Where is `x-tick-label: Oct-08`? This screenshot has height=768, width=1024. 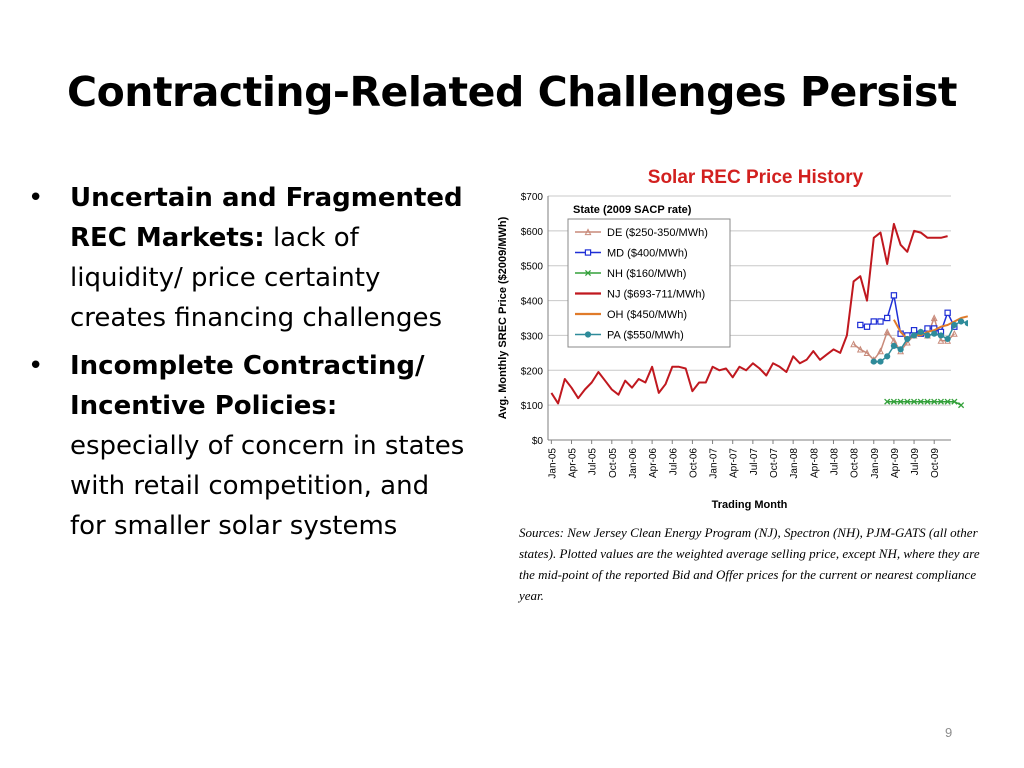
x-tick-label: Oct-08 is located at coordinates (855, 463).